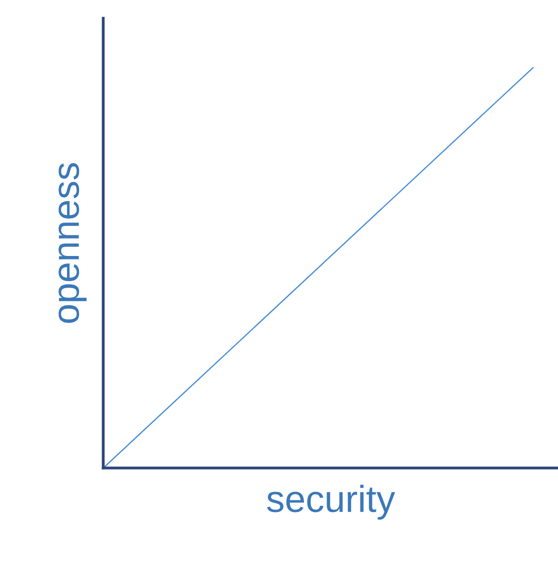 The image size is (558, 588). Describe the element at coordinates (72, 243) in the screenshot. I see `y-axis-title: openness` at that location.